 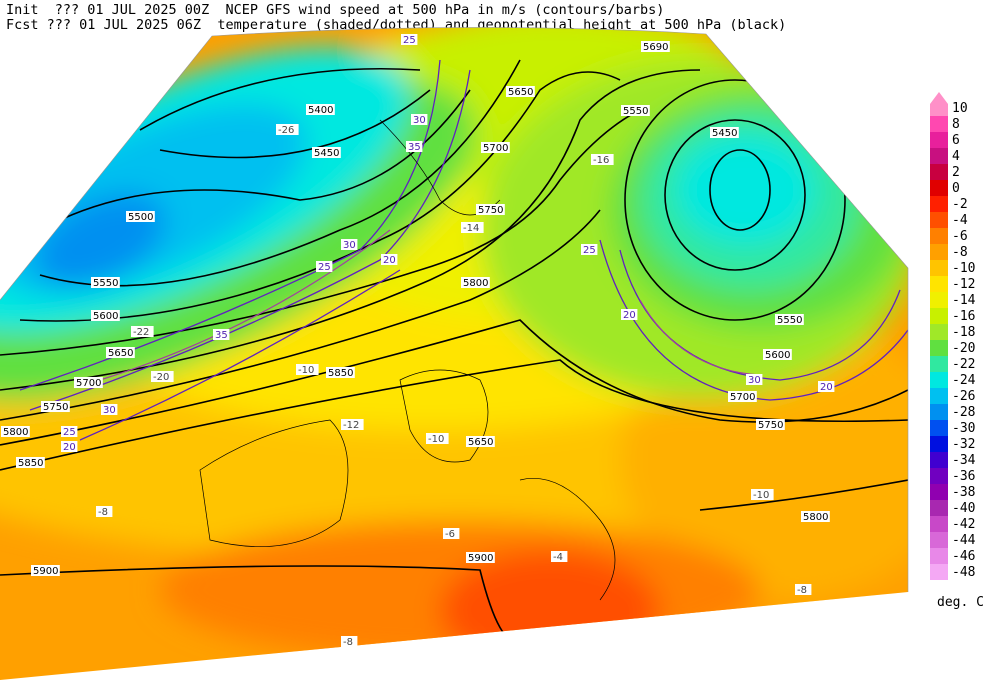 I want to click on contour-label: 5400, so click(x=320, y=110).